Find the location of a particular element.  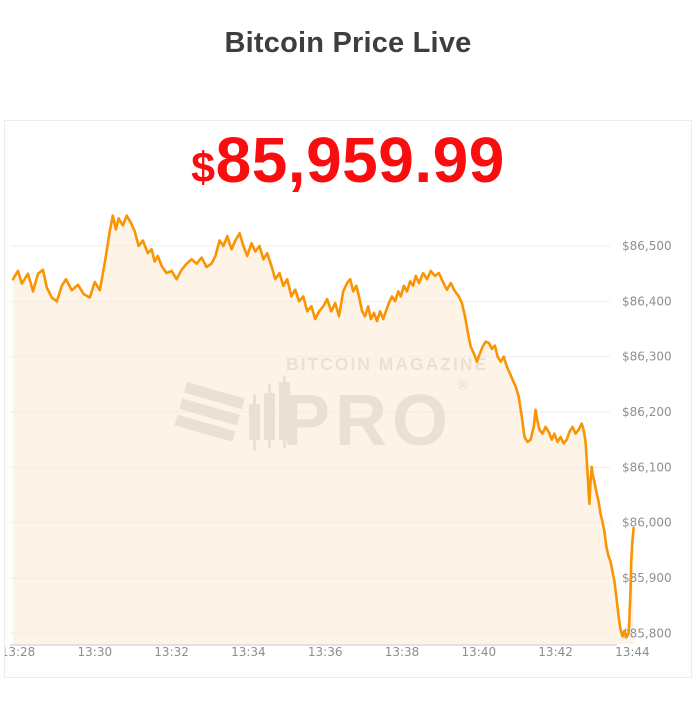

price-amount: 85,959.99 is located at coordinates (360, 160).